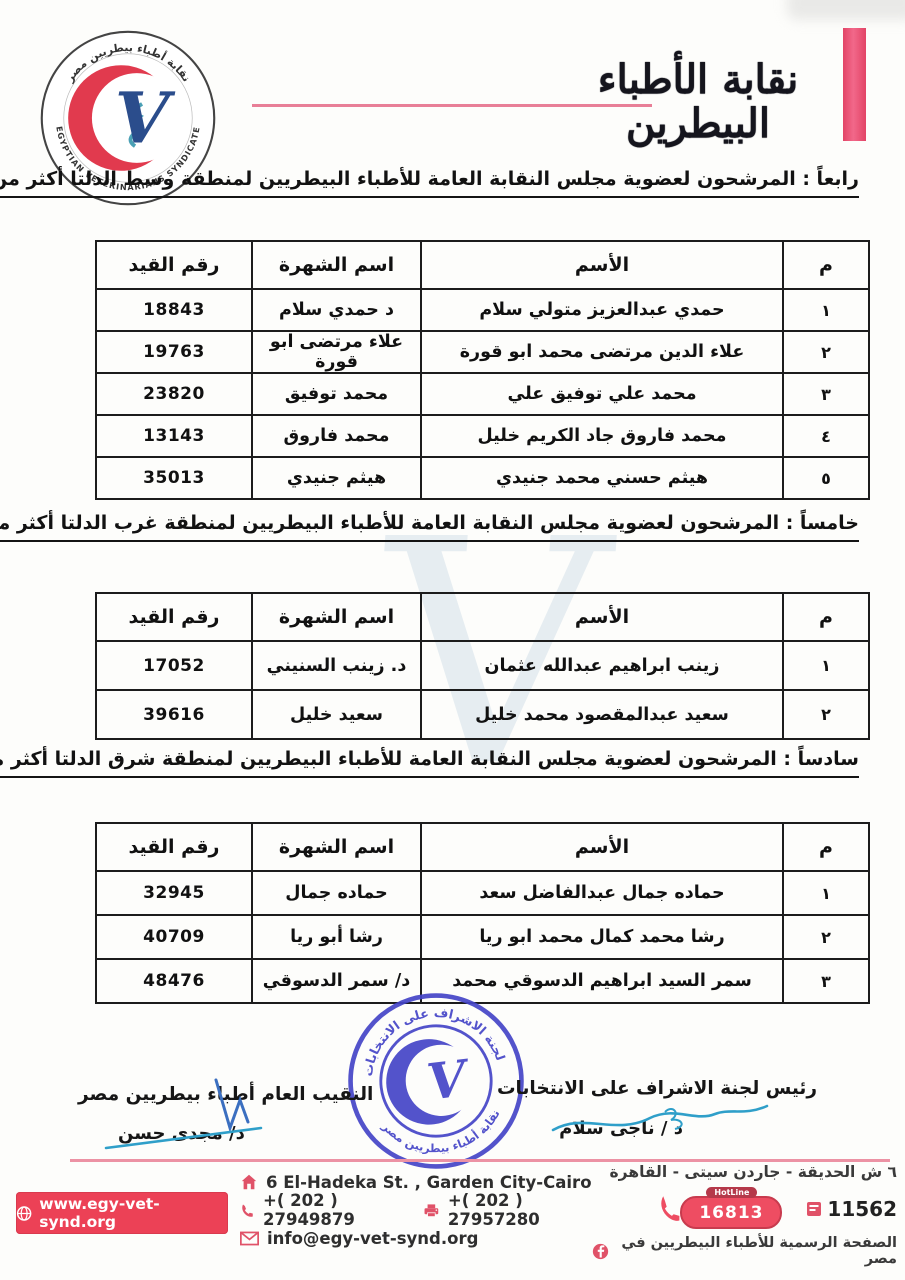 The height and width of the screenshot is (1280, 905). I want to click on table-row: ٣ محمد علي توفيق علي محمد توفيق 23820, so click(482, 394).